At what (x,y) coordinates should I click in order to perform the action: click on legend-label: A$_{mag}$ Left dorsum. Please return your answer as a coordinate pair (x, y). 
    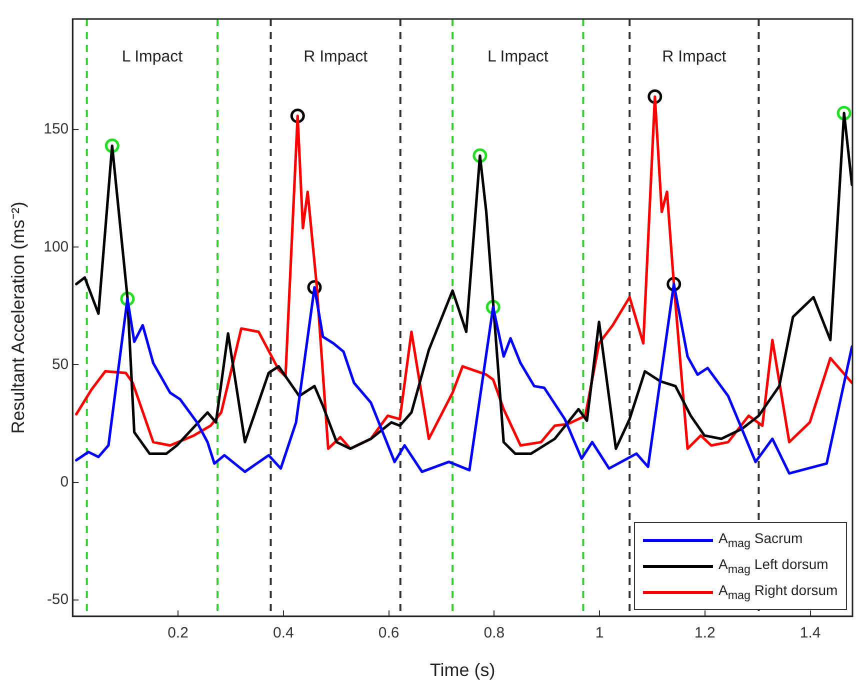
    Looking at the image, I should click on (773, 566).